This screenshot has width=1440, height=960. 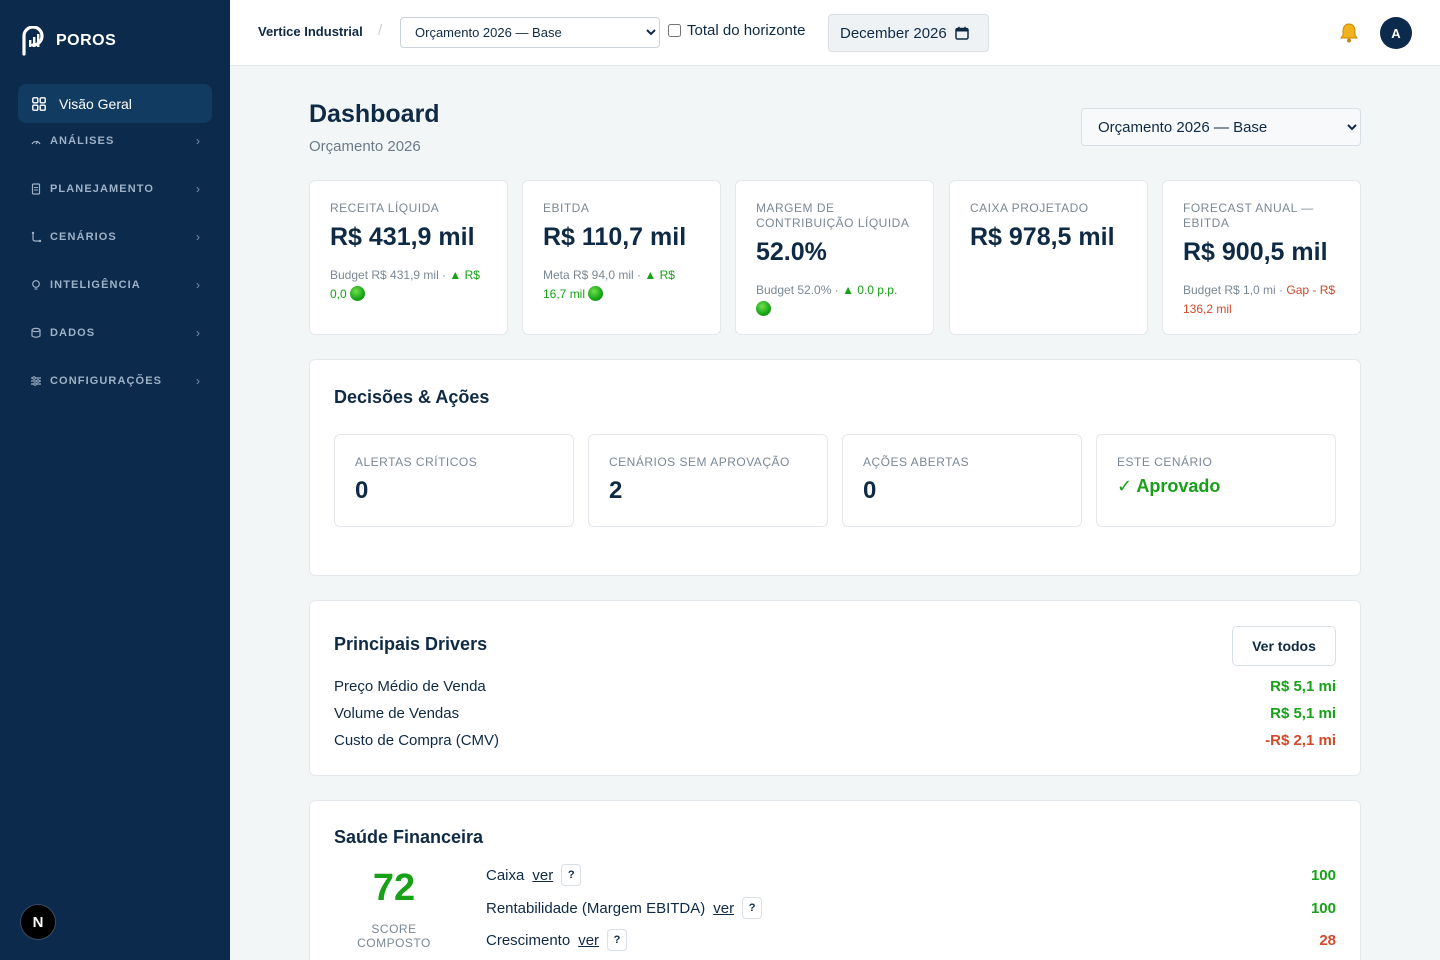 I want to click on section-title: Decisões & Ações, so click(x=412, y=397).